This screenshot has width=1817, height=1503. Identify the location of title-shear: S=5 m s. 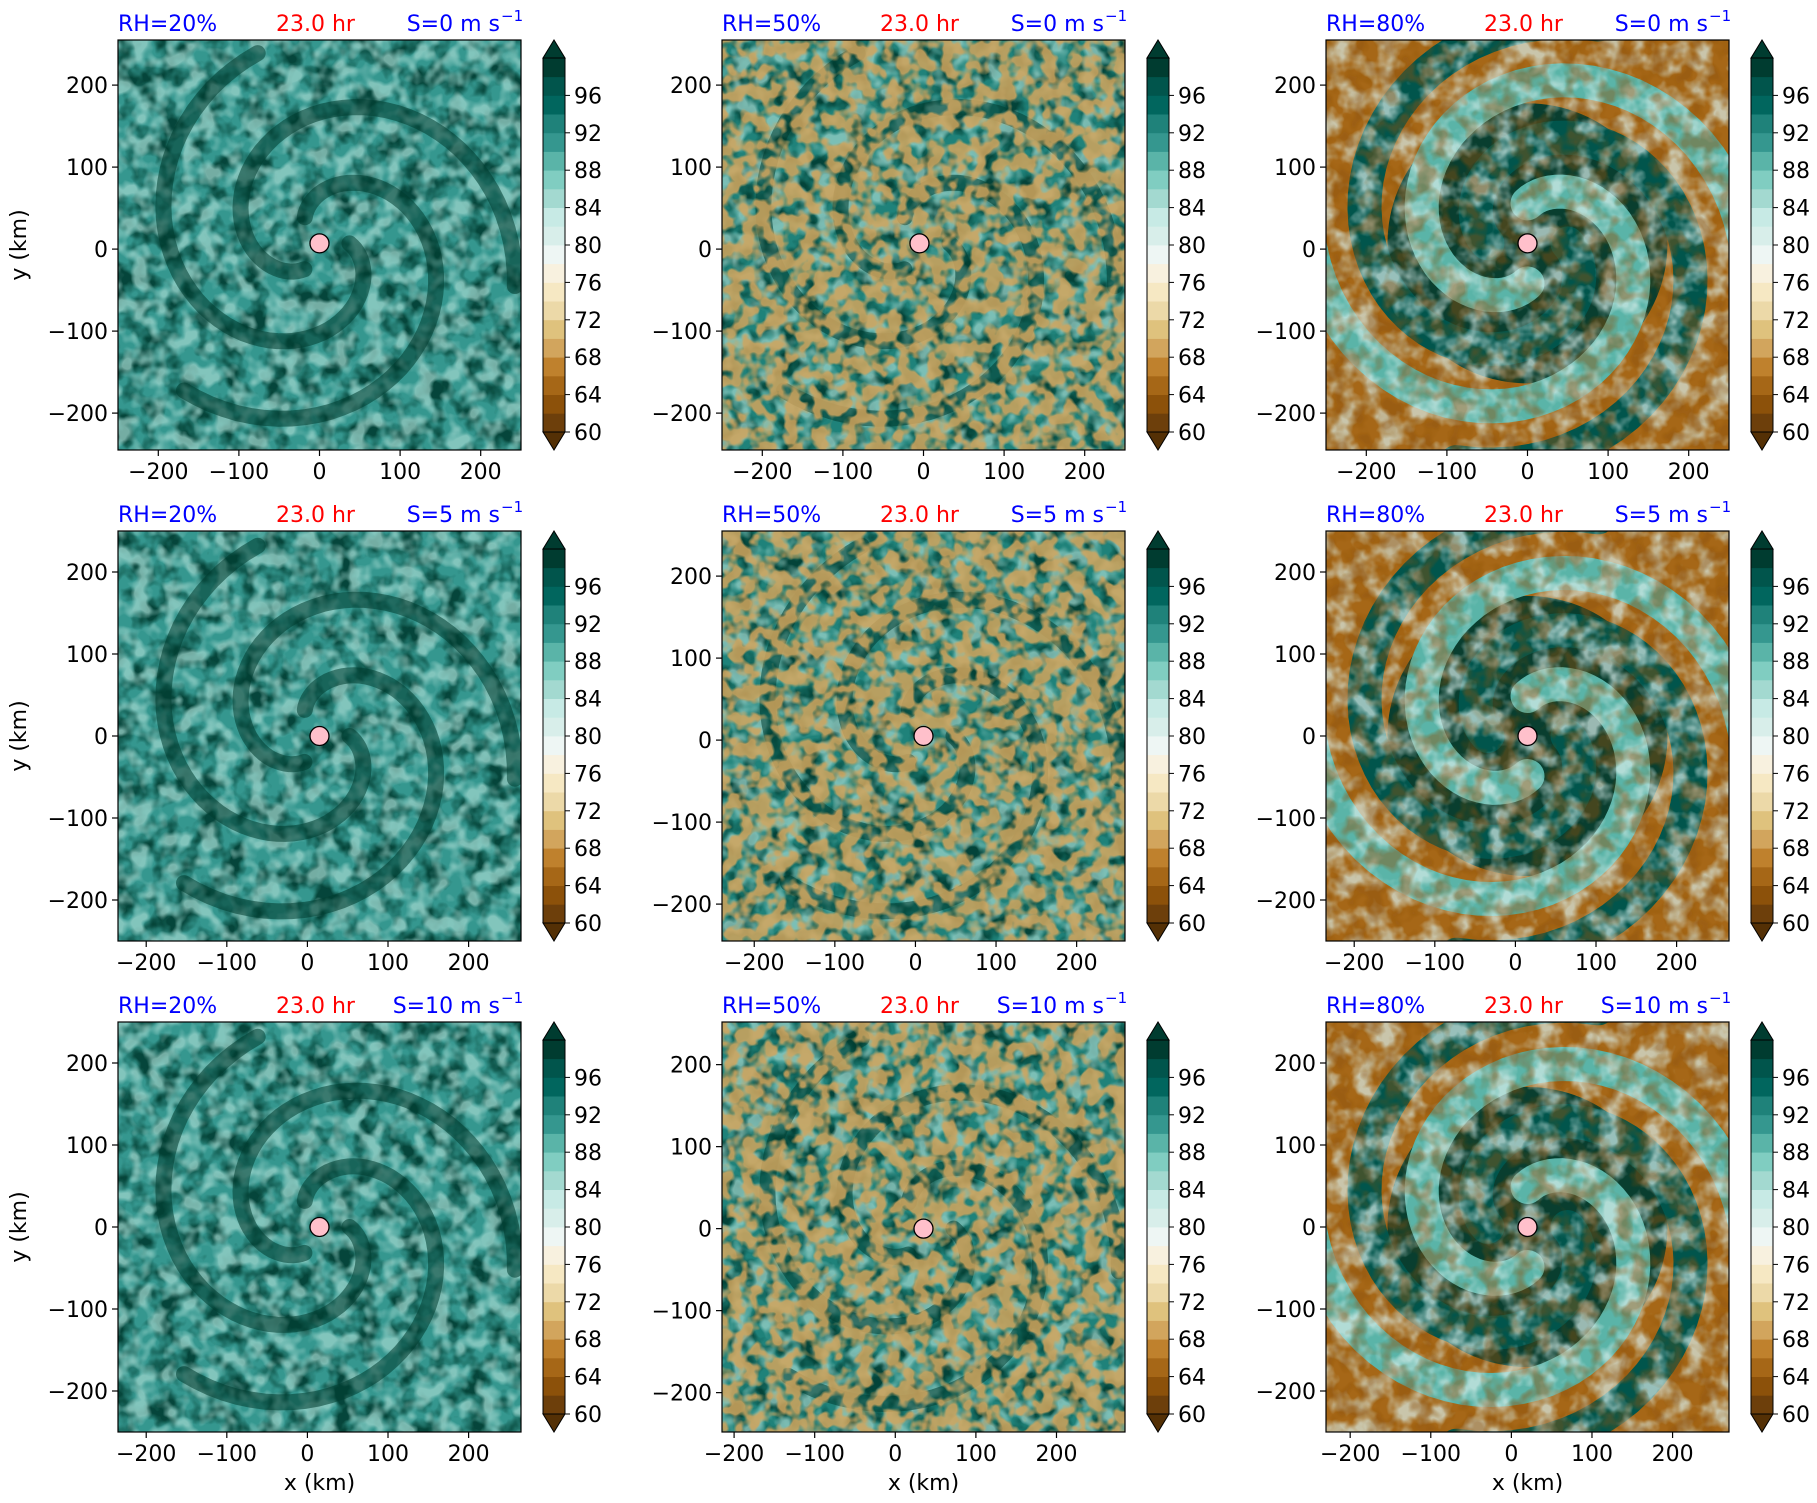
(1057, 515).